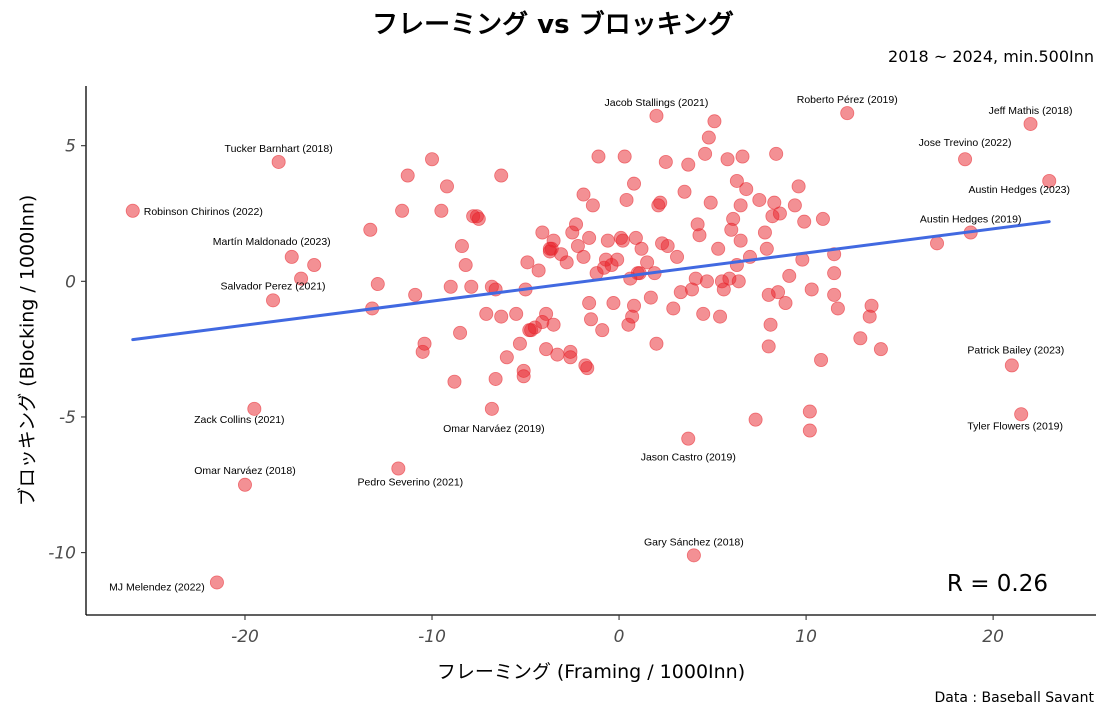 The image size is (1106, 720). Describe the element at coordinates (272, 242) in the screenshot. I see `point-label: Martín Maldonado (2023)` at that location.